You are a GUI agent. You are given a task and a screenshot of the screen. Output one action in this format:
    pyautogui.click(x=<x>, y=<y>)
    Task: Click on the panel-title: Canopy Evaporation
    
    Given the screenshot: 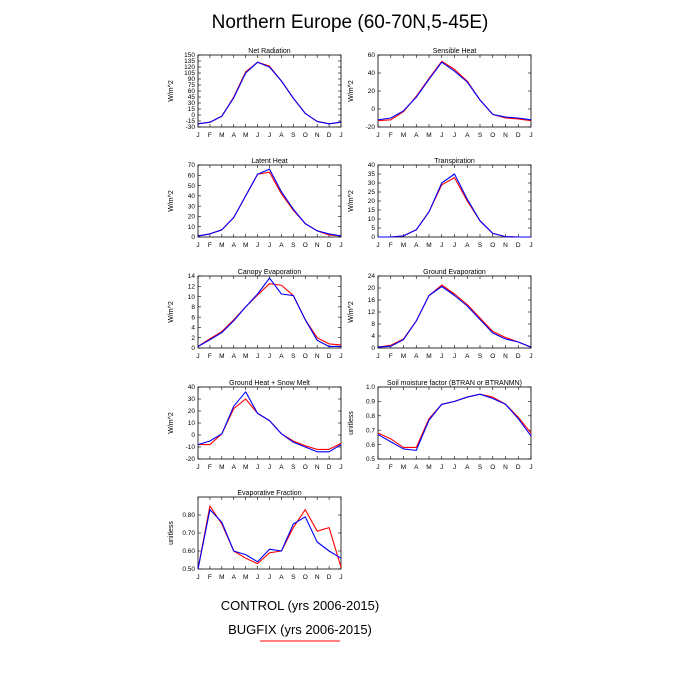 What is the action you would take?
    pyautogui.click(x=270, y=272)
    